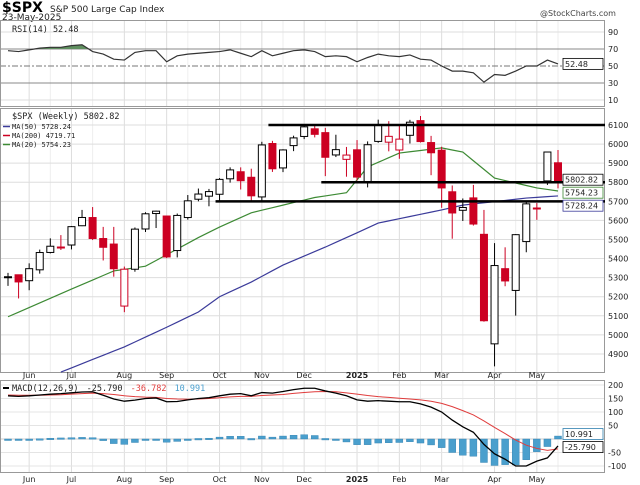 This screenshot has height=485, width=640. Describe the element at coordinates (107, 10) in the screenshot. I see `symbol-name: S&P 500 Large Cap Index` at that location.